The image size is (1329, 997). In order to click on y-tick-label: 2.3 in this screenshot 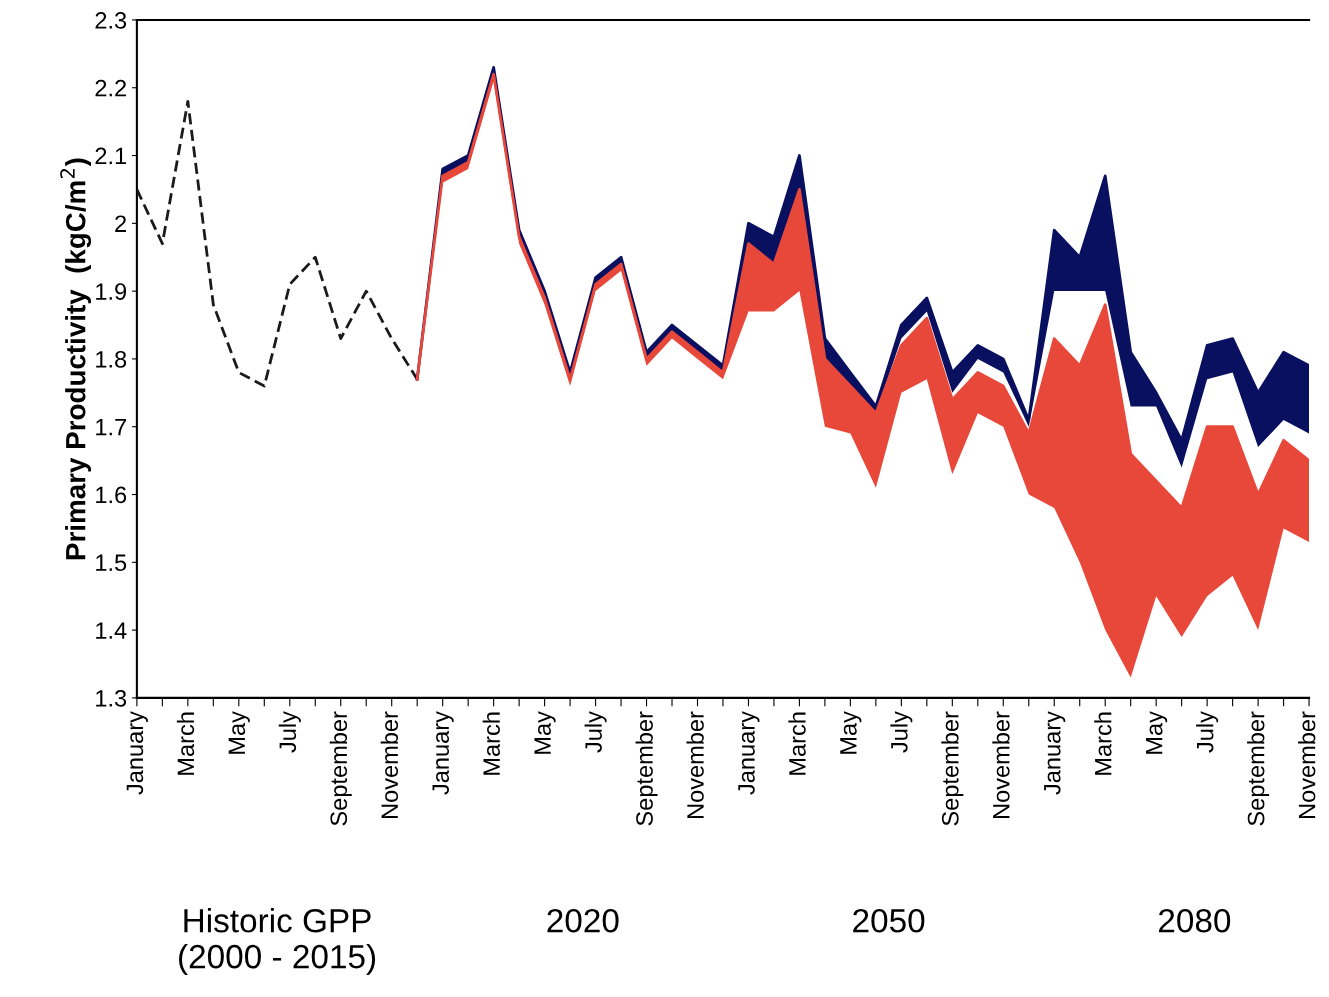, I will do `click(111, 20)`.